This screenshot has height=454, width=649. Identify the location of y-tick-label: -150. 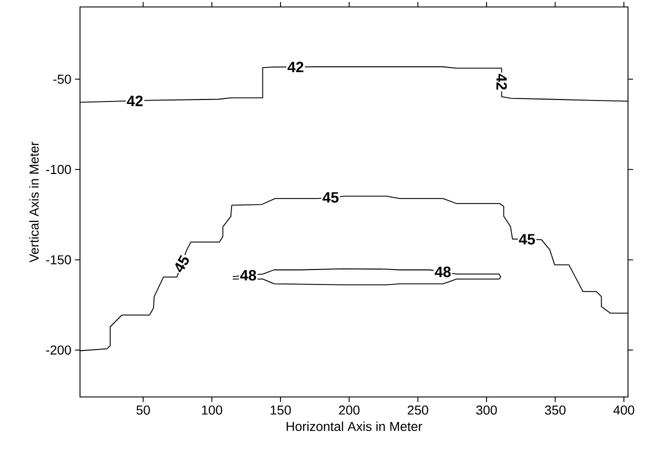
(58, 259).